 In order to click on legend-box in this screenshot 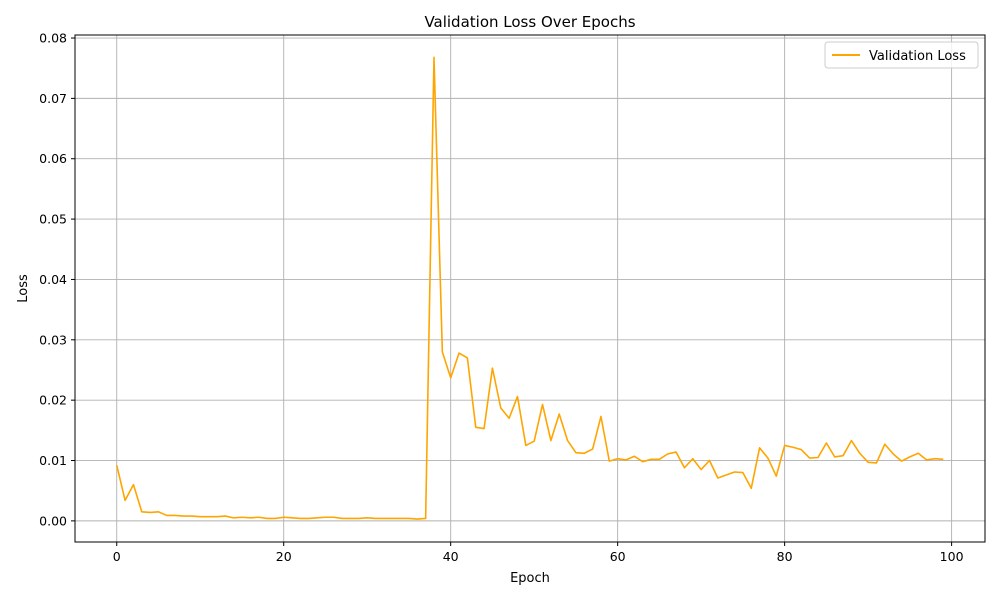, I will do `click(901, 55)`.